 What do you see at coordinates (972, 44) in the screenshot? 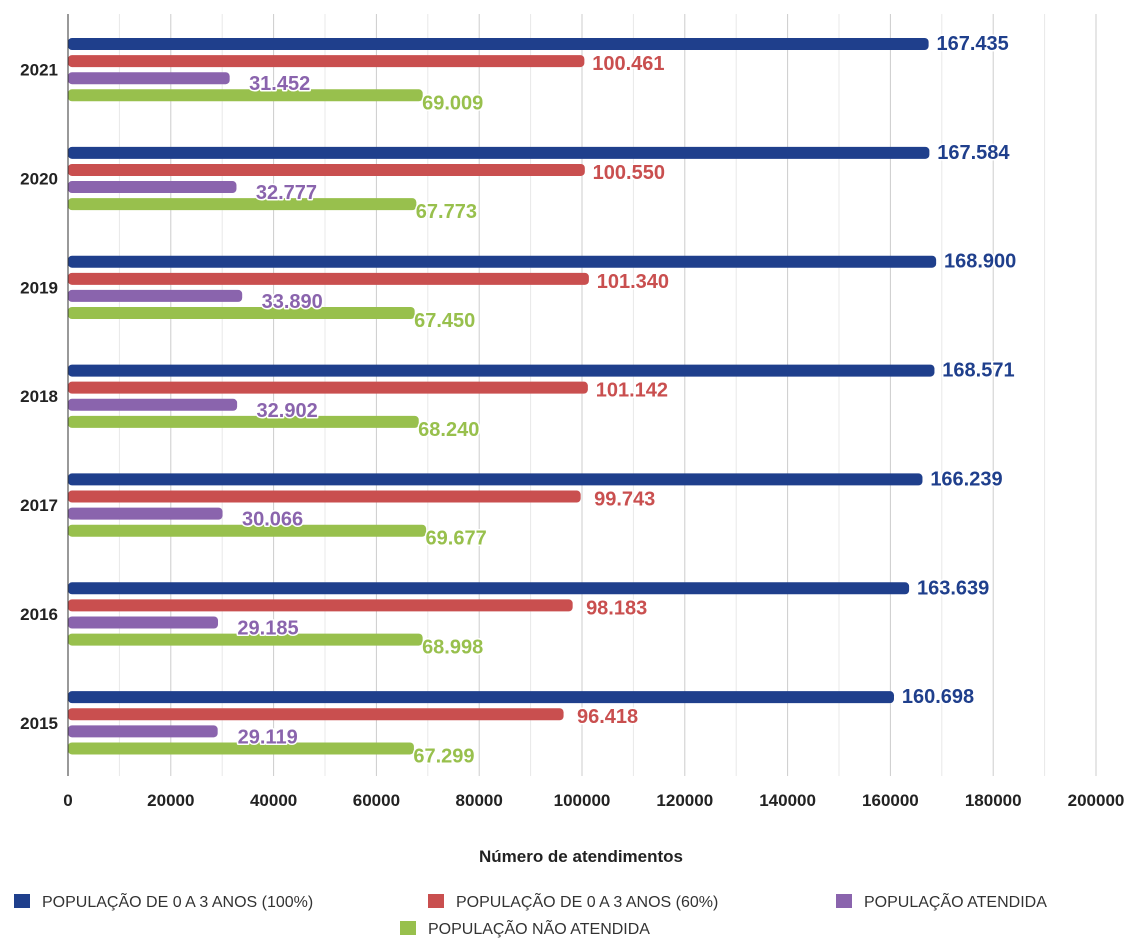
I see `data-label: 167.435` at bounding box center [972, 44].